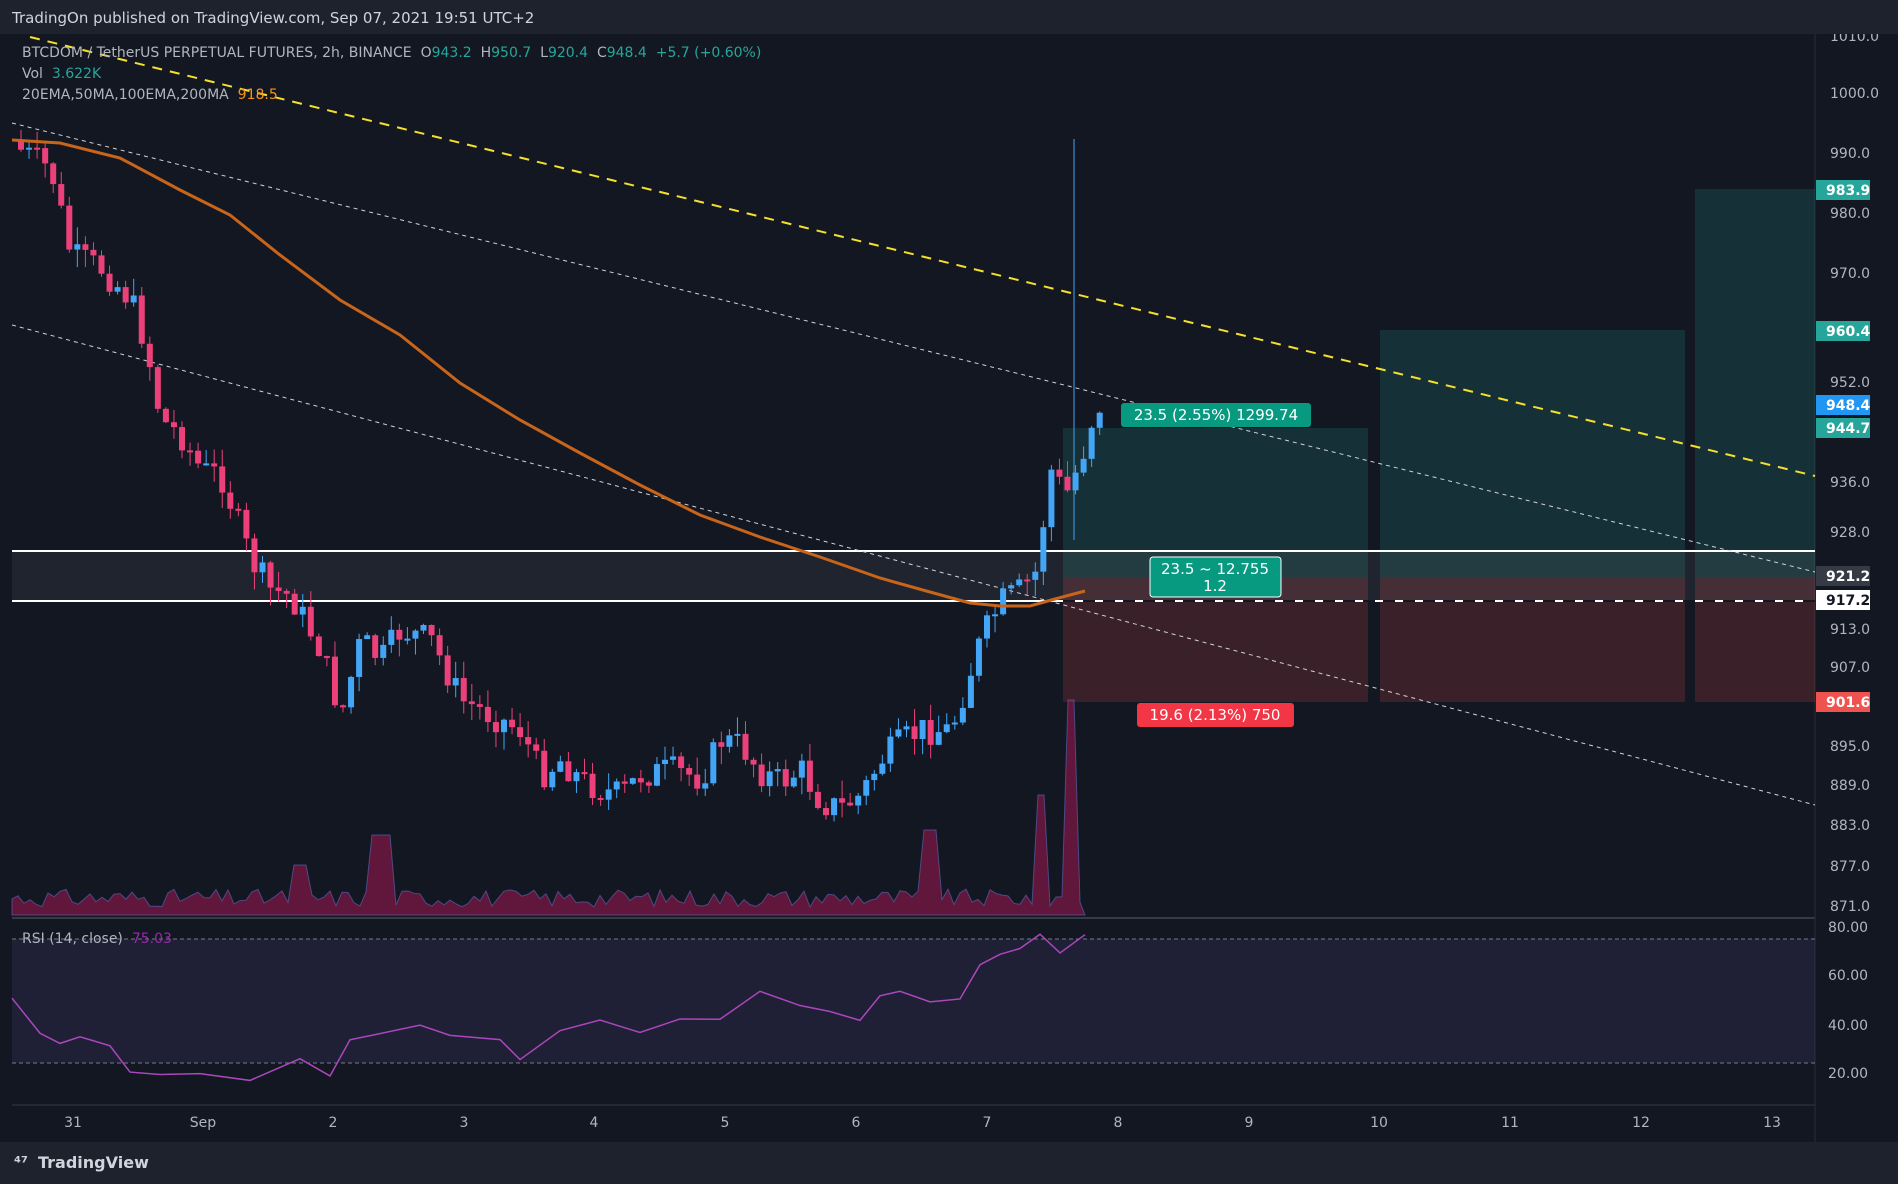 The image size is (1898, 1184). Describe the element at coordinates (1850, 747) in the screenshot. I see `price-tick: 895.0` at that location.